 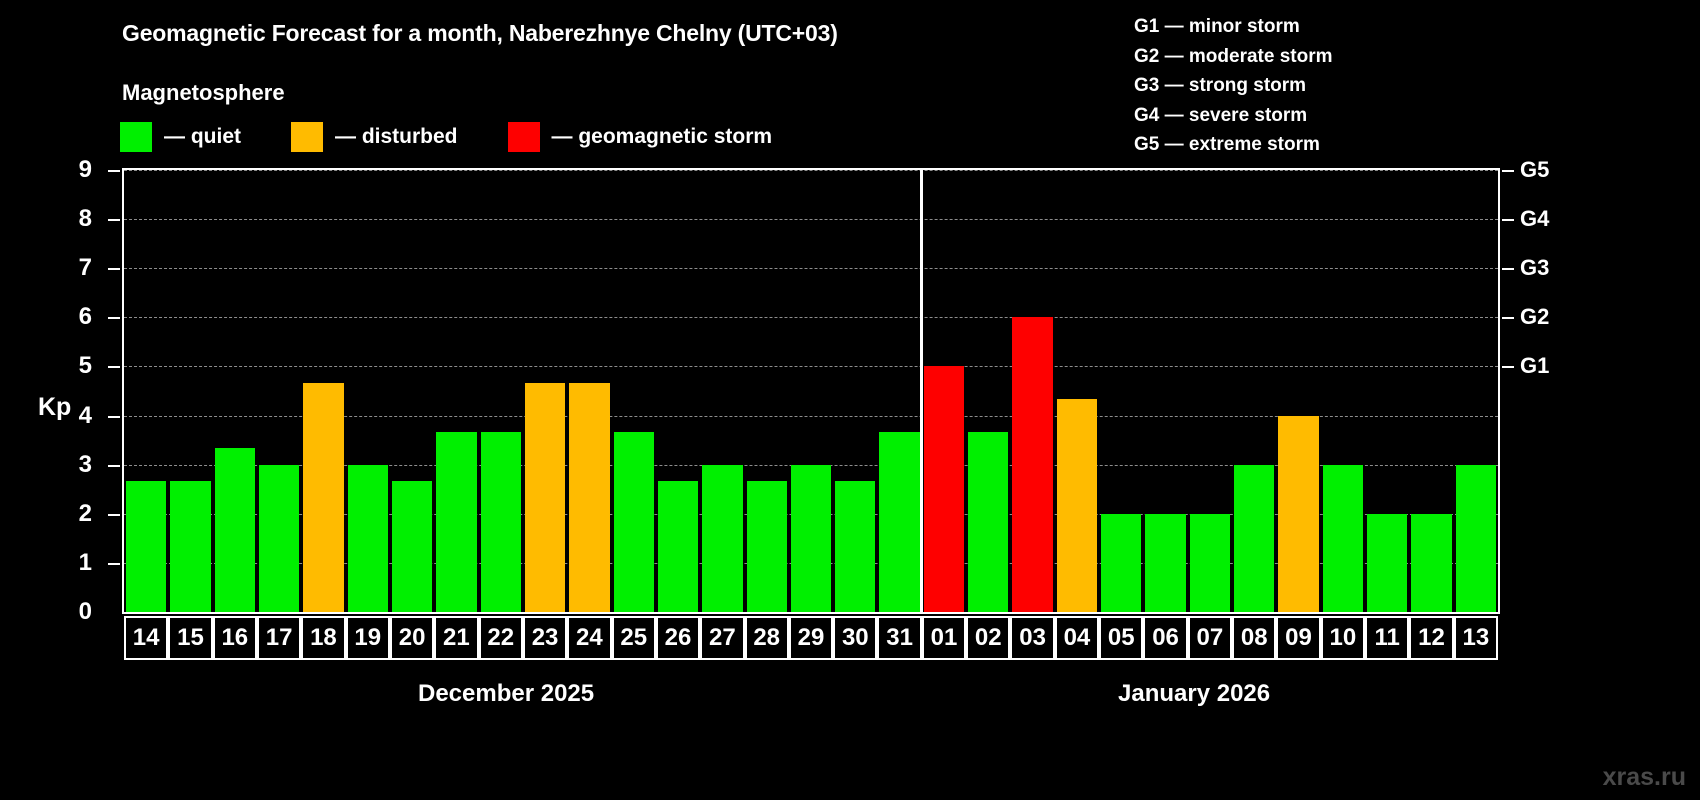 What do you see at coordinates (1535, 268) in the screenshot?
I see `g-tick-label-g3: G3` at bounding box center [1535, 268].